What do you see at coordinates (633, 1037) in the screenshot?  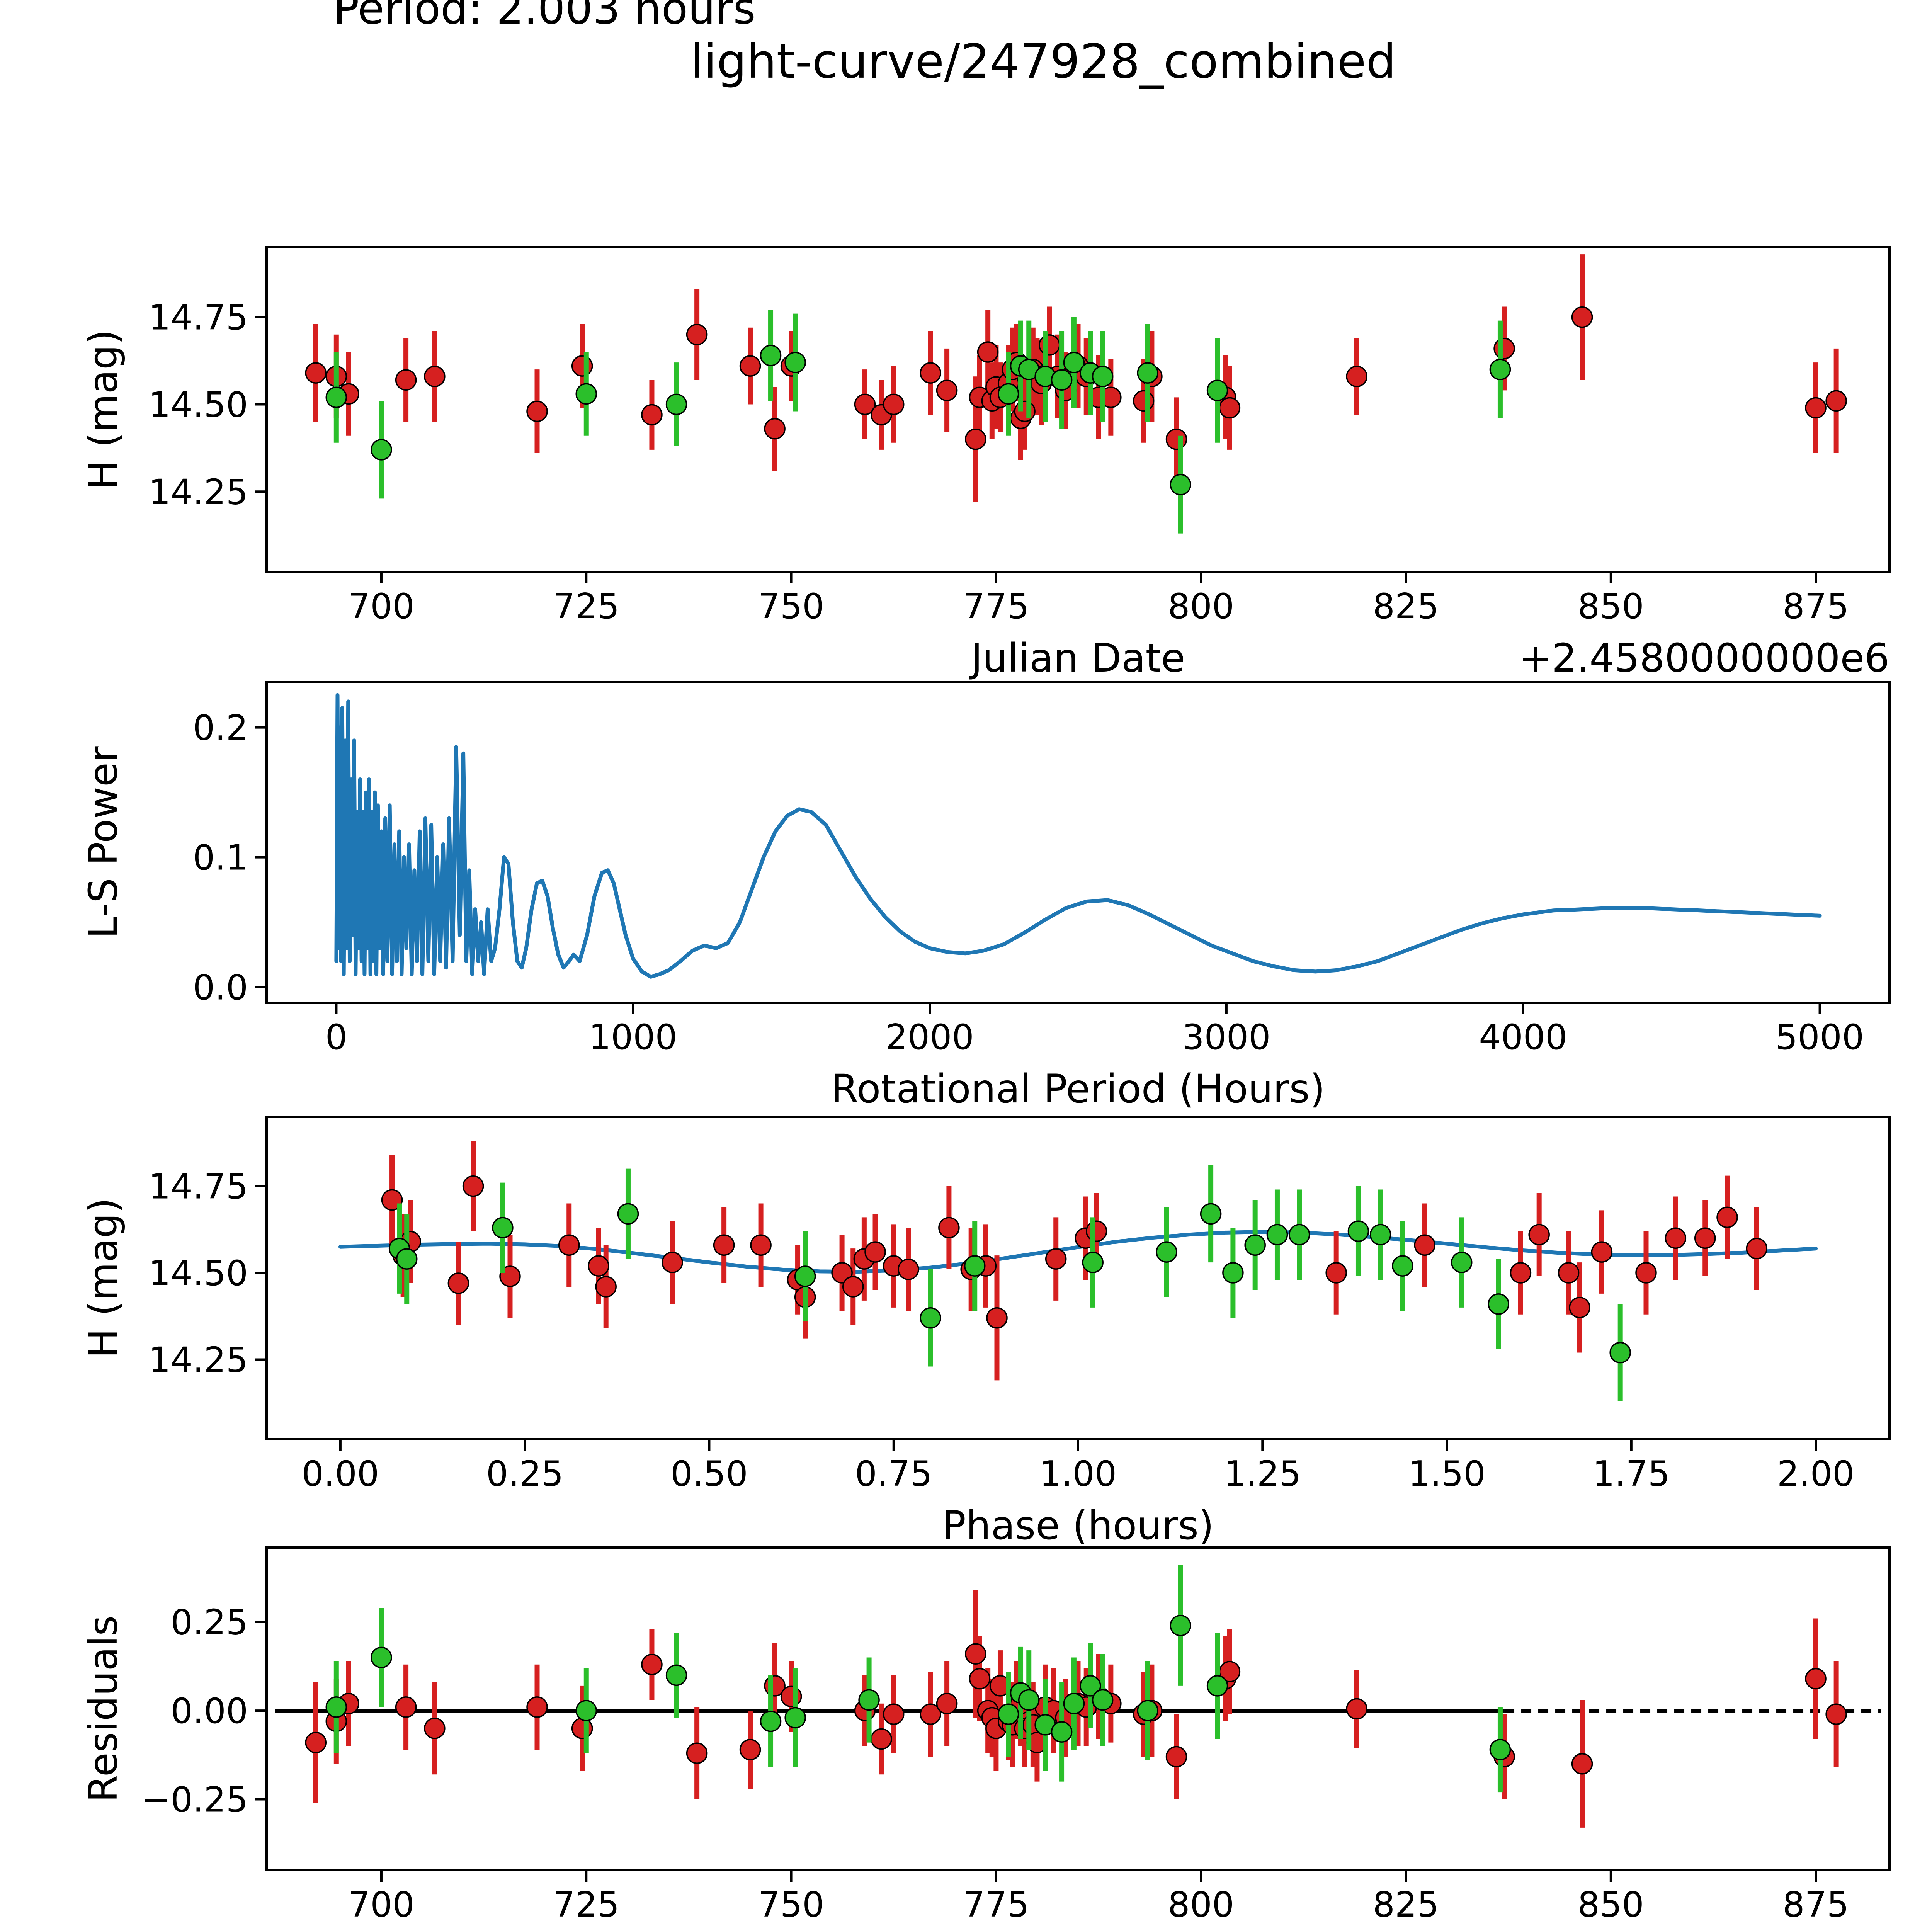 I see `x-tick-label: 1000` at bounding box center [633, 1037].